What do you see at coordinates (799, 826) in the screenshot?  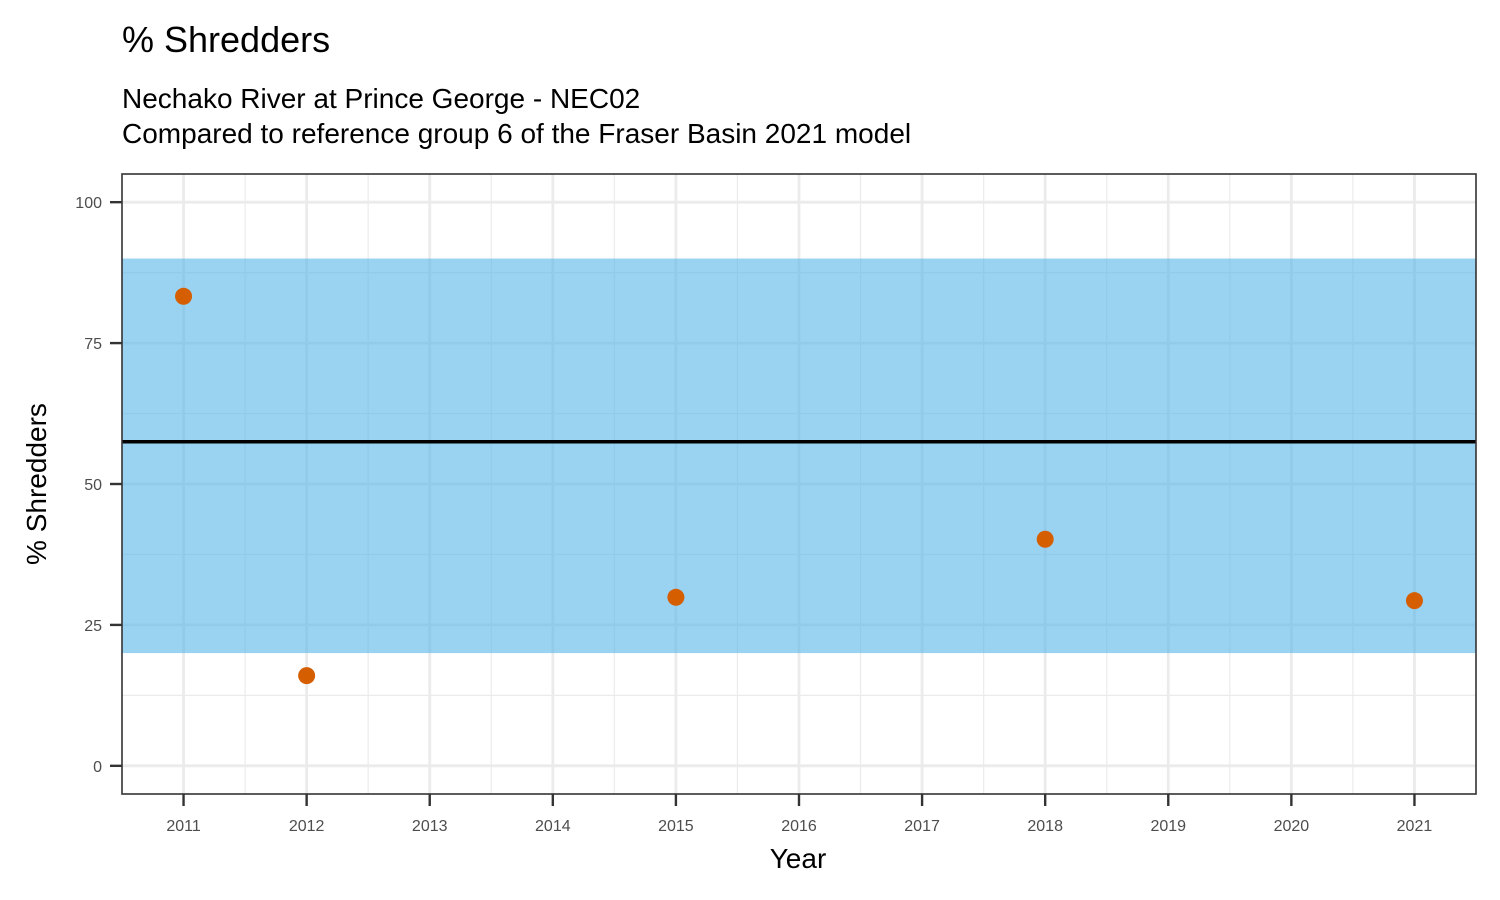 I see `x-tick-label: 2016` at bounding box center [799, 826].